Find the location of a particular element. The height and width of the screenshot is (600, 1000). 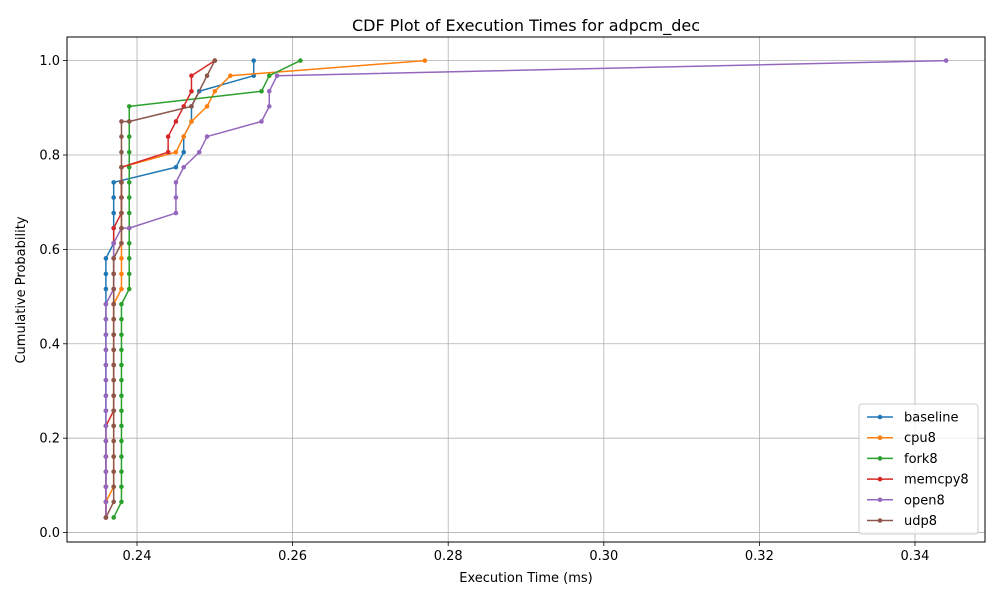

legend: baseline cpu8 fork8 memcpy8 open8 udp8 is located at coordinates (918, 469).